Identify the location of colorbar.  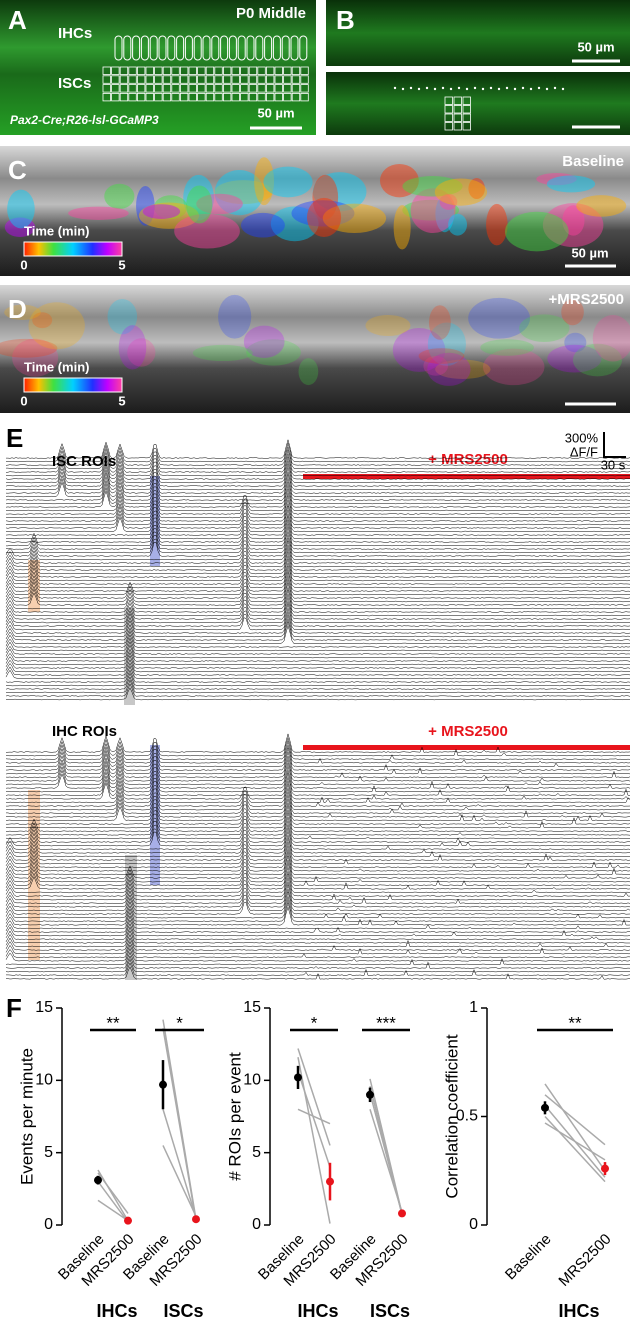
(73, 385).